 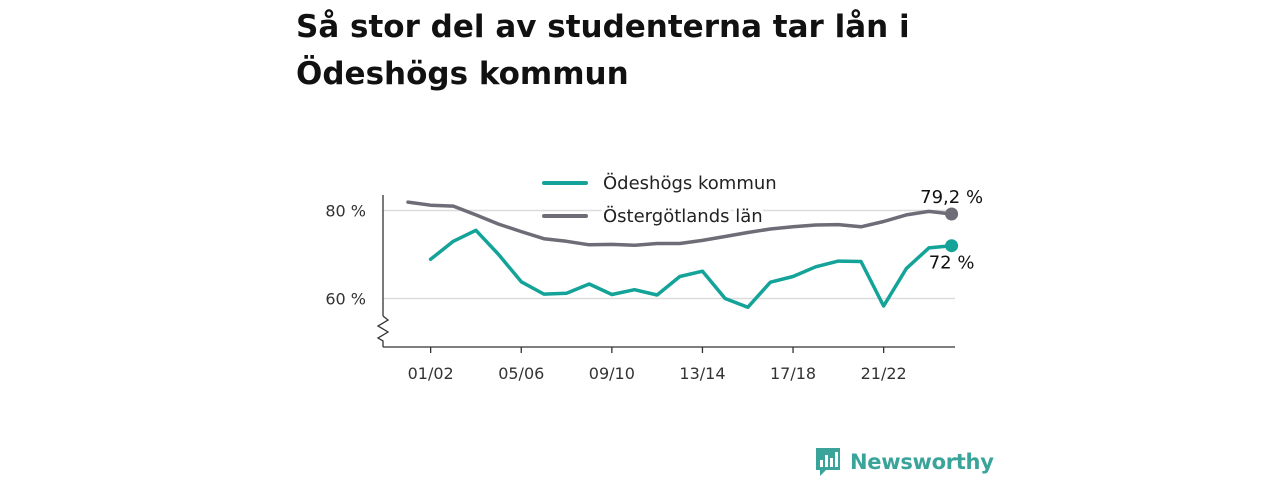 What do you see at coordinates (345, 255) in the screenshot?
I see `y-axis-labels: 60 % 80 %` at bounding box center [345, 255].